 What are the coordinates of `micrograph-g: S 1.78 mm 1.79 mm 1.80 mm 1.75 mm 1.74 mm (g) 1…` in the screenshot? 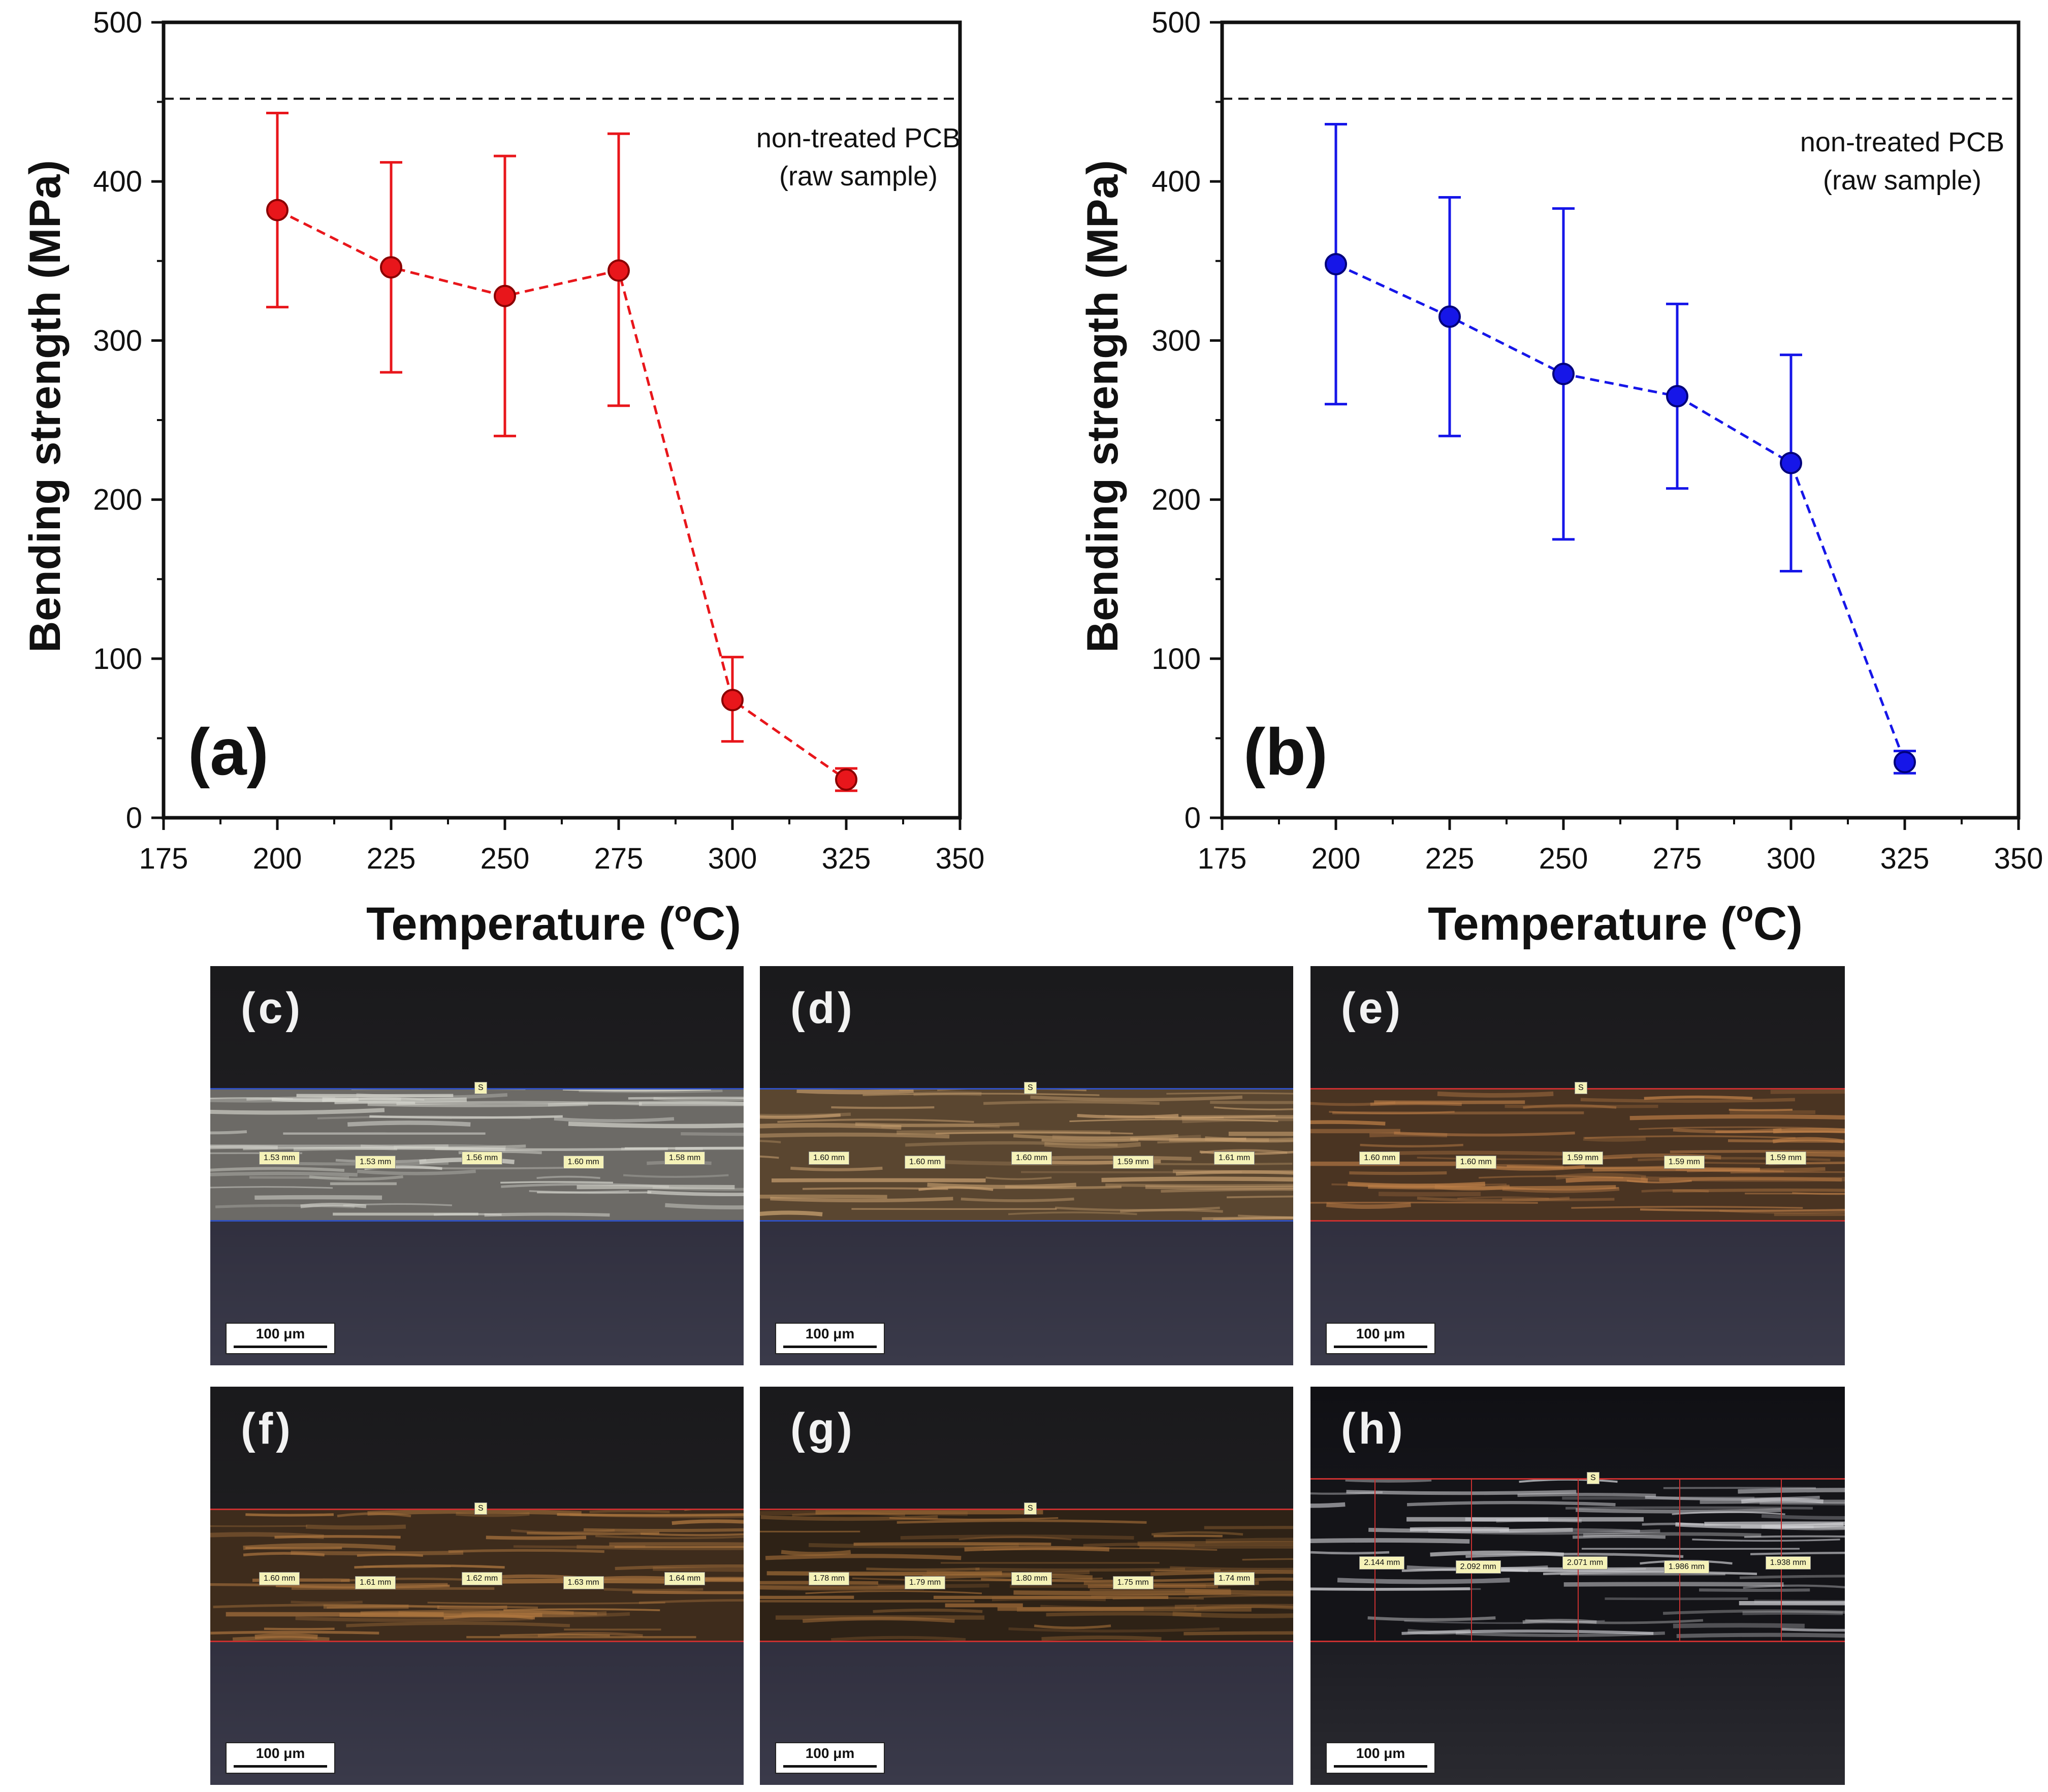 It's located at (1026, 1586).